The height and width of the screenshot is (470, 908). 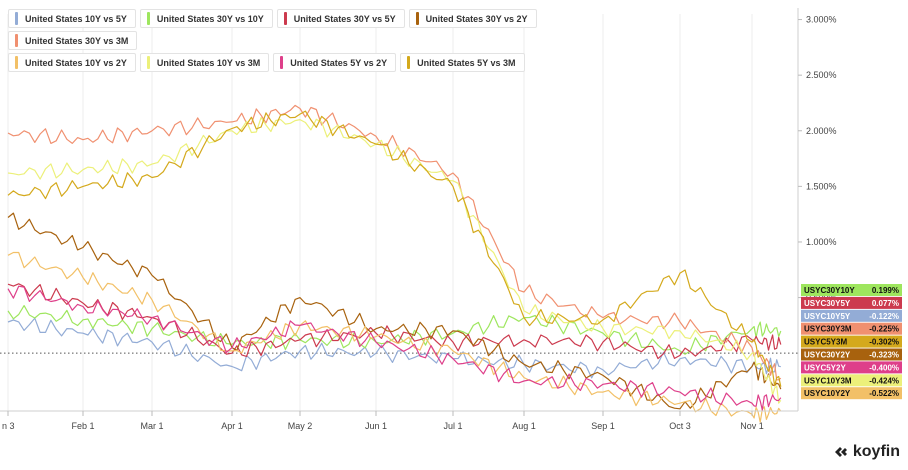 I want to click on badge-value: -0.122%, so click(x=884, y=316).